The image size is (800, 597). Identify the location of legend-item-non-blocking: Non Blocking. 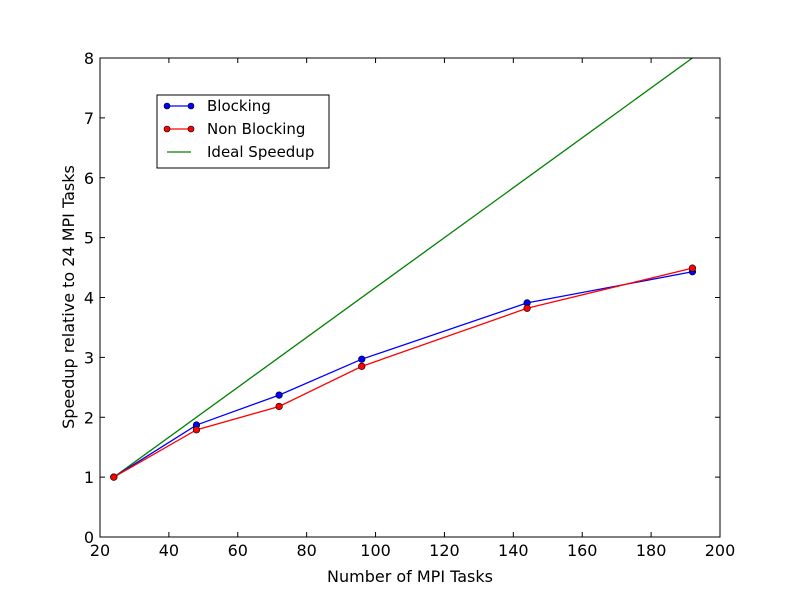
(234, 129).